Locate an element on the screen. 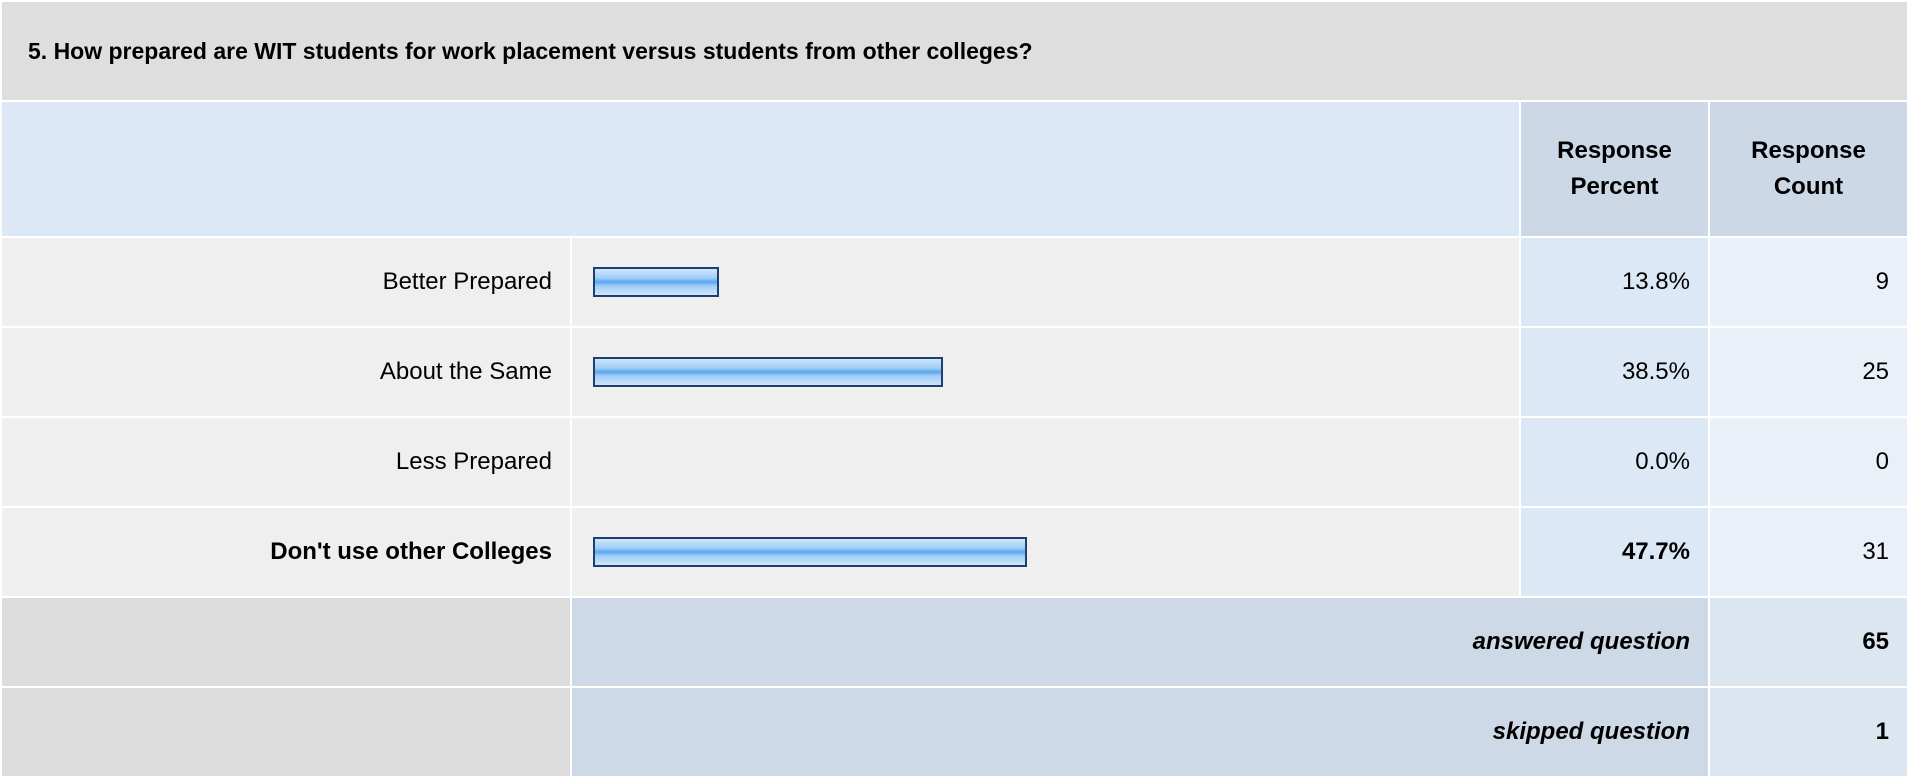 This screenshot has height=778, width=1907. response-count: 31 is located at coordinates (1807, 552).